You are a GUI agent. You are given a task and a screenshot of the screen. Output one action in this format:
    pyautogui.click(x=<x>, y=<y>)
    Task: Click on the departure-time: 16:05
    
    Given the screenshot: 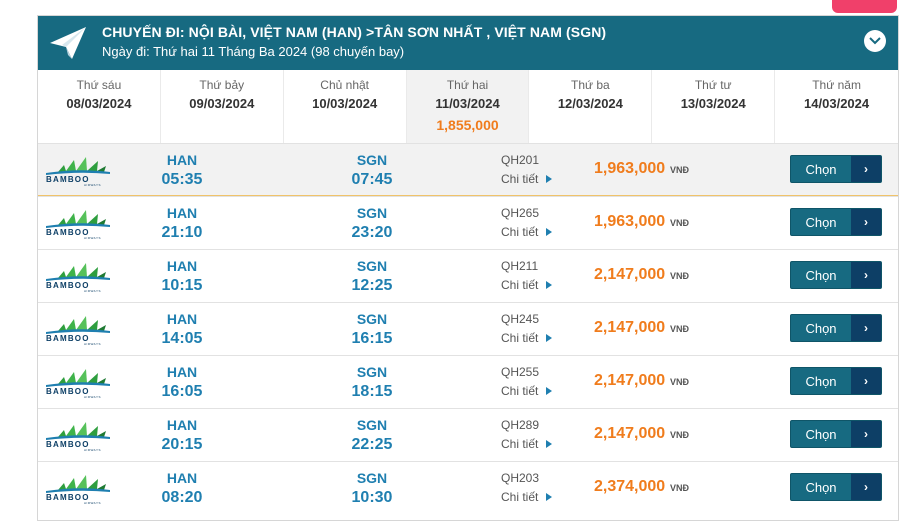 What is the action you would take?
    pyautogui.click(x=182, y=391)
    